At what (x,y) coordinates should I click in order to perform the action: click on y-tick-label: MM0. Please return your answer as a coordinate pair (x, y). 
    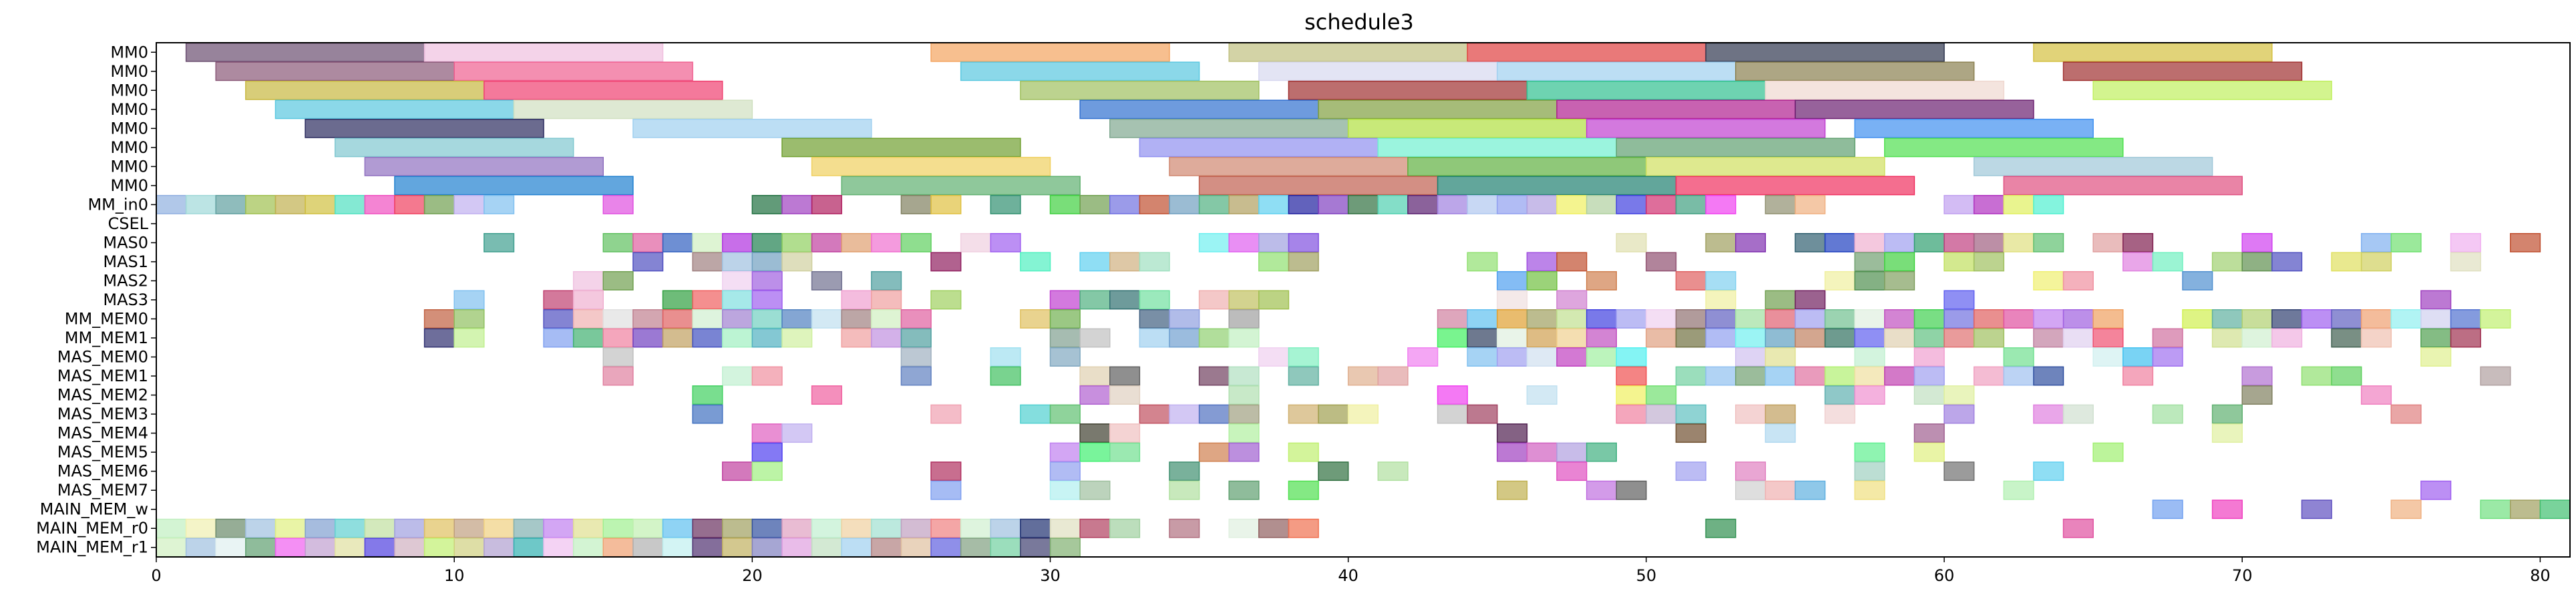
    Looking at the image, I should click on (129, 109).